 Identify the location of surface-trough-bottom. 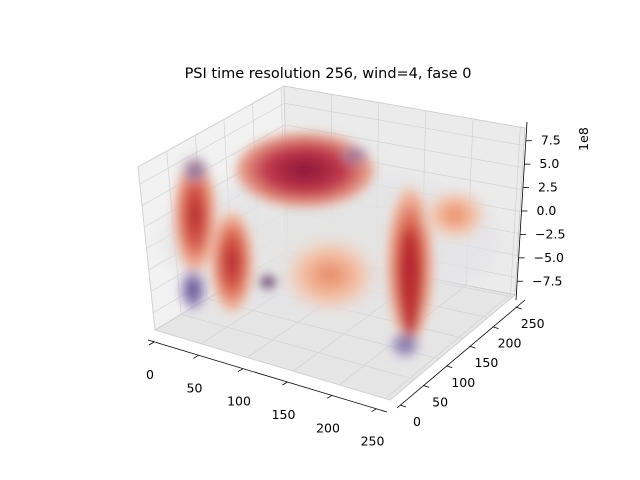
(405, 345).